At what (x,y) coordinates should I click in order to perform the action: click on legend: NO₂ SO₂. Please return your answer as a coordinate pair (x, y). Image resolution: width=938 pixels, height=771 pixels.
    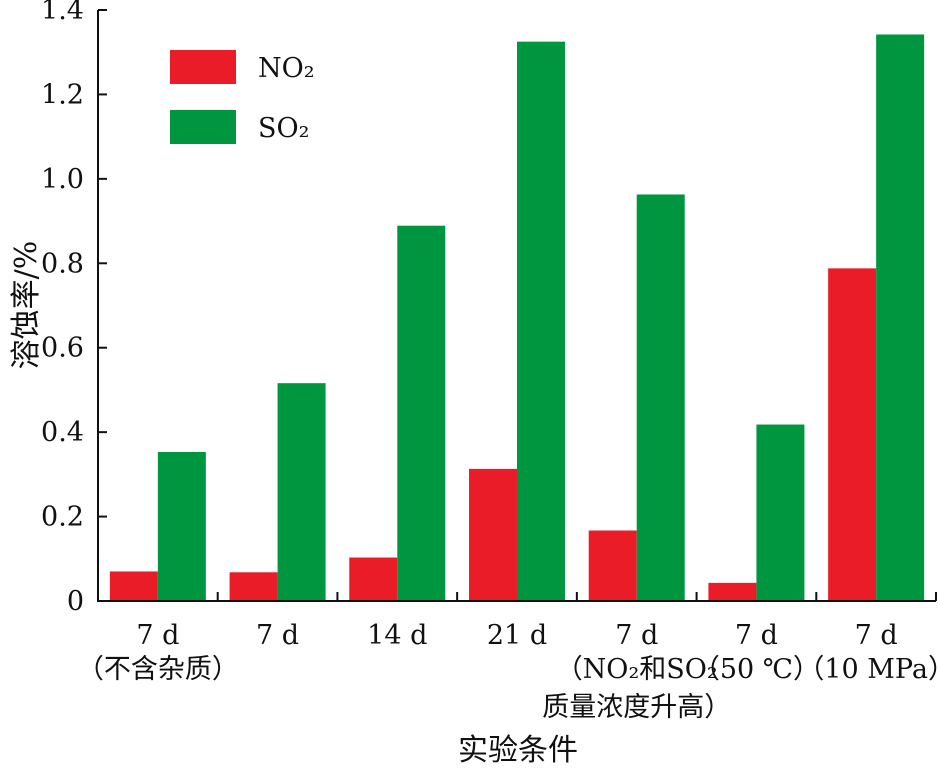
    Looking at the image, I should click on (242, 97).